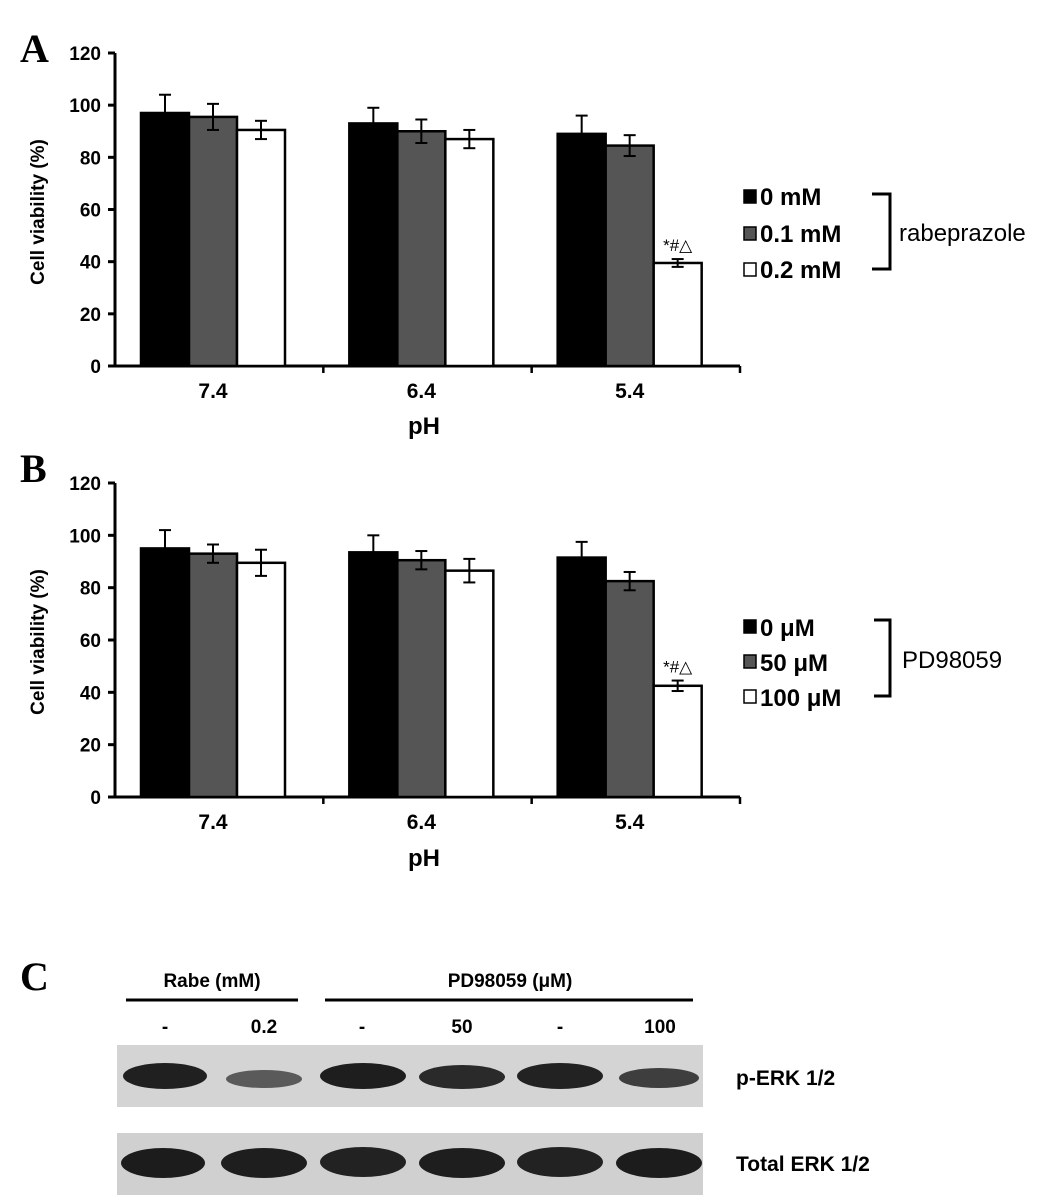 This screenshot has height=1199, width=1049. Describe the element at coordinates (34, 48) in the screenshot. I see `panel-letter-a: A` at that location.